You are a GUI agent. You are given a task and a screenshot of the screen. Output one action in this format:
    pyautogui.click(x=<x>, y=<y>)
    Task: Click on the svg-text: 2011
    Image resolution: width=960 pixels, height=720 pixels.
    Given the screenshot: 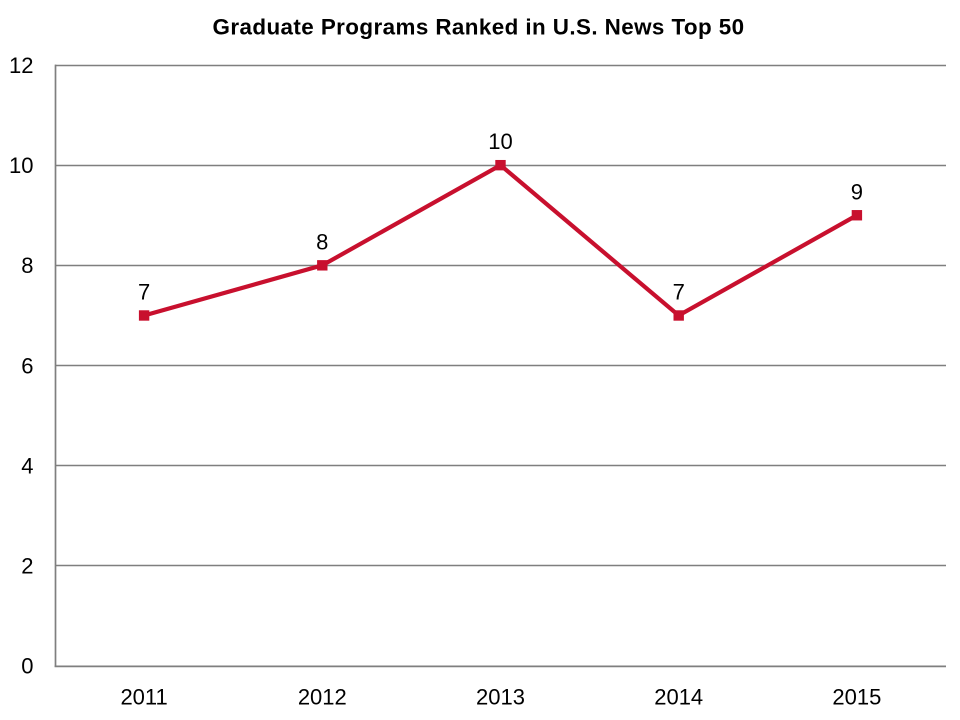 What is the action you would take?
    pyautogui.click(x=143, y=697)
    